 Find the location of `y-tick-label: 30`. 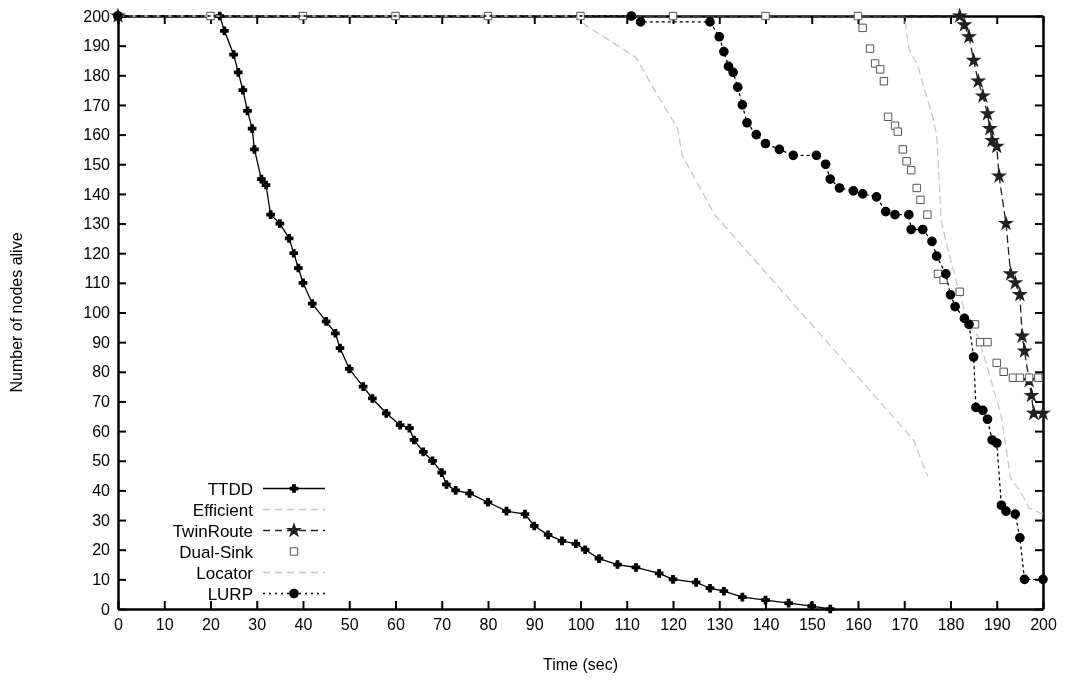

y-tick-label: 30 is located at coordinates (101, 520).